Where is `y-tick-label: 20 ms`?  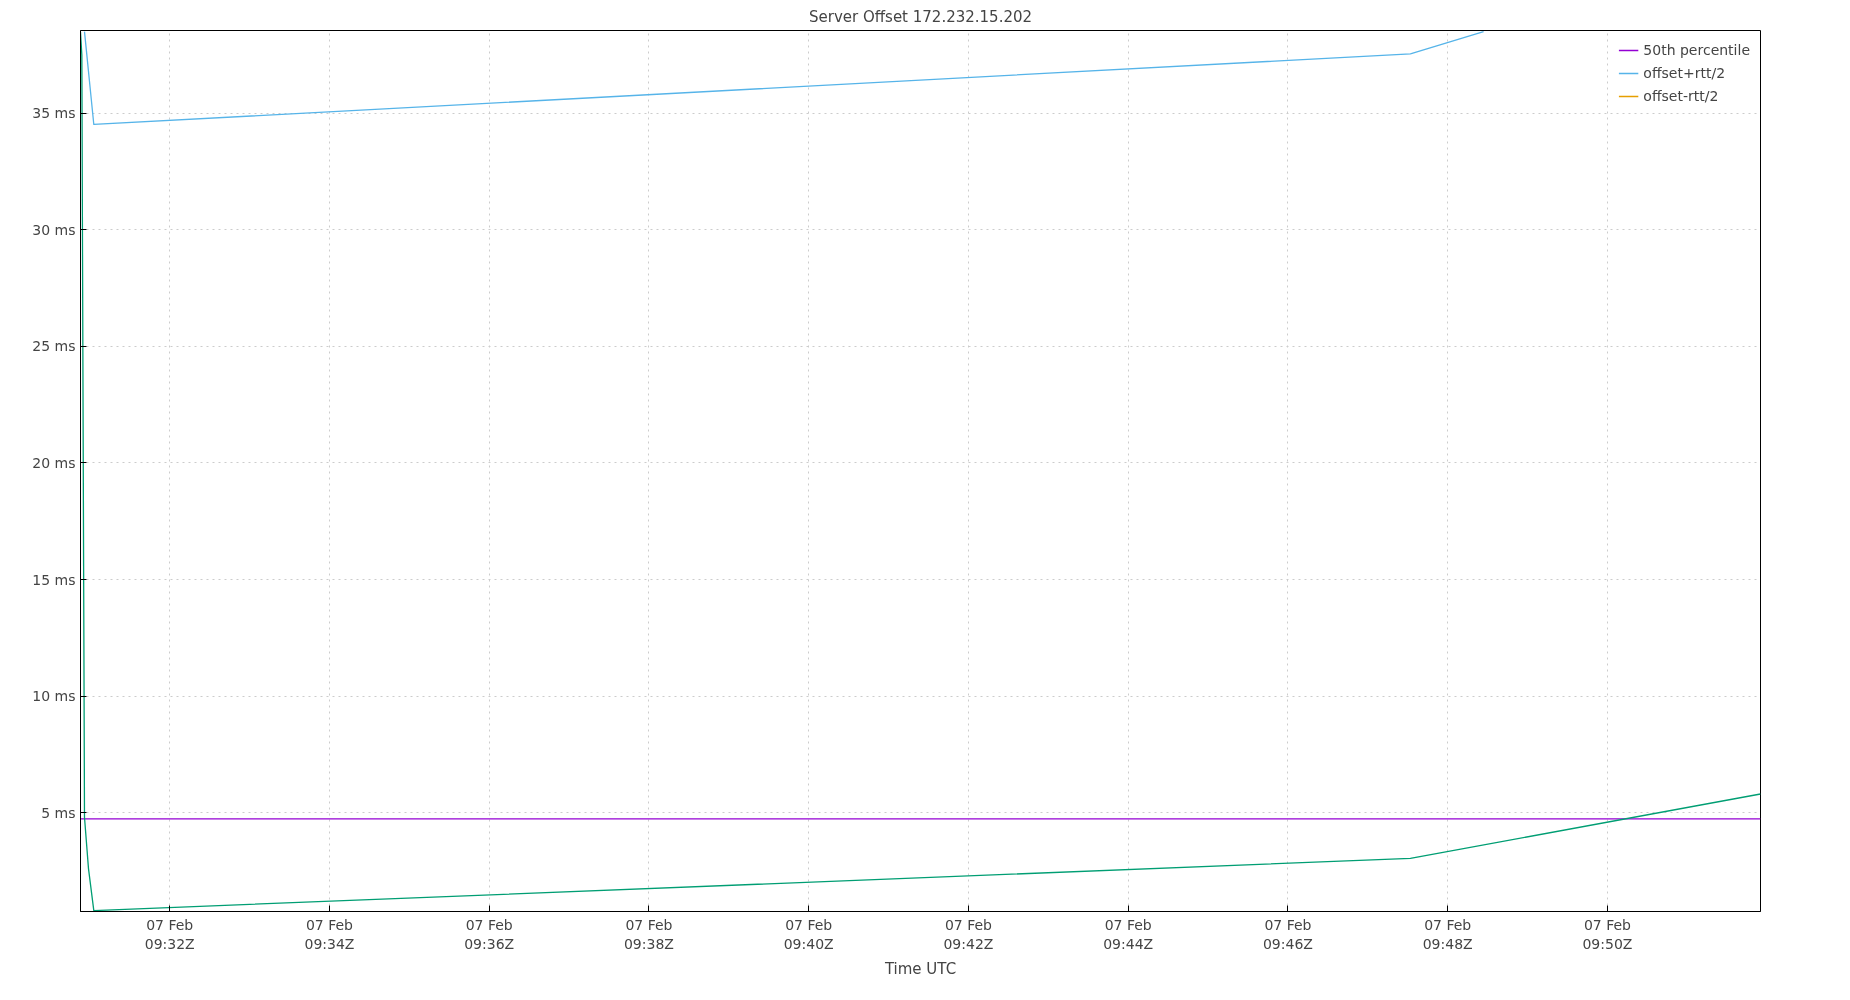 y-tick-label: 20 ms is located at coordinates (54, 462).